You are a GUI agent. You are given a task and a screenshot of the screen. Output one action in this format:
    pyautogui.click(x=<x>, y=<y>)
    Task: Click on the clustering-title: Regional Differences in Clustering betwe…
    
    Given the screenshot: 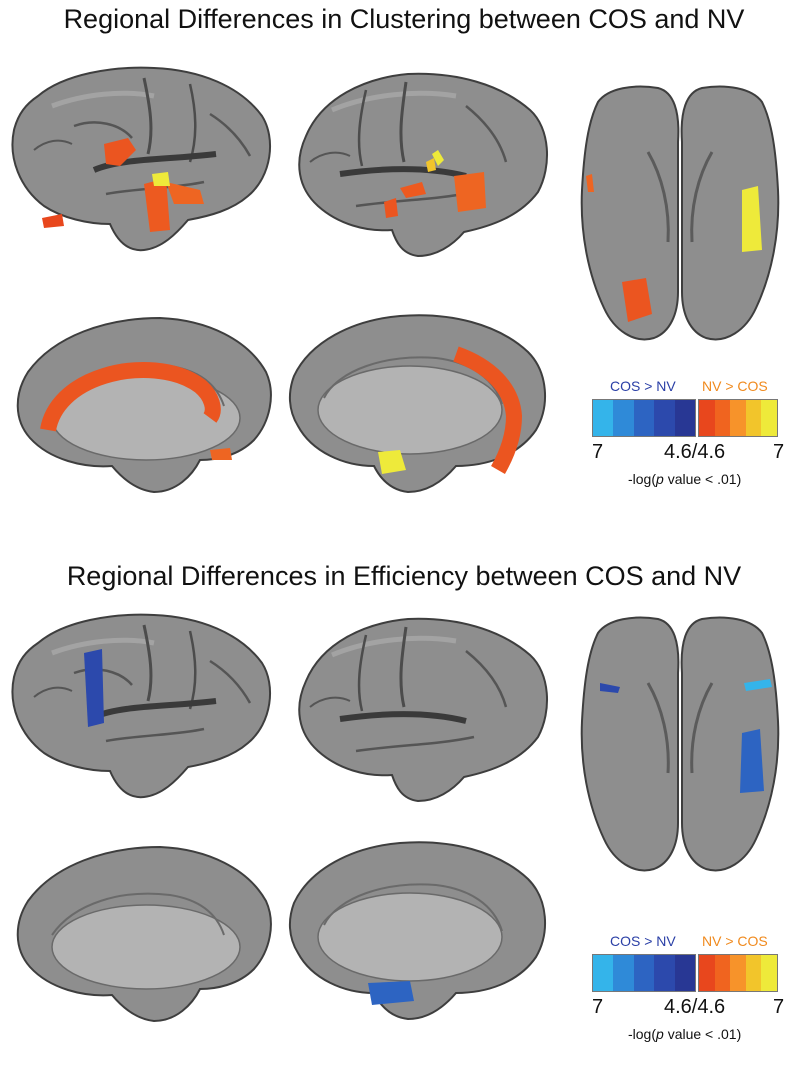 What is the action you would take?
    pyautogui.click(x=404, y=19)
    